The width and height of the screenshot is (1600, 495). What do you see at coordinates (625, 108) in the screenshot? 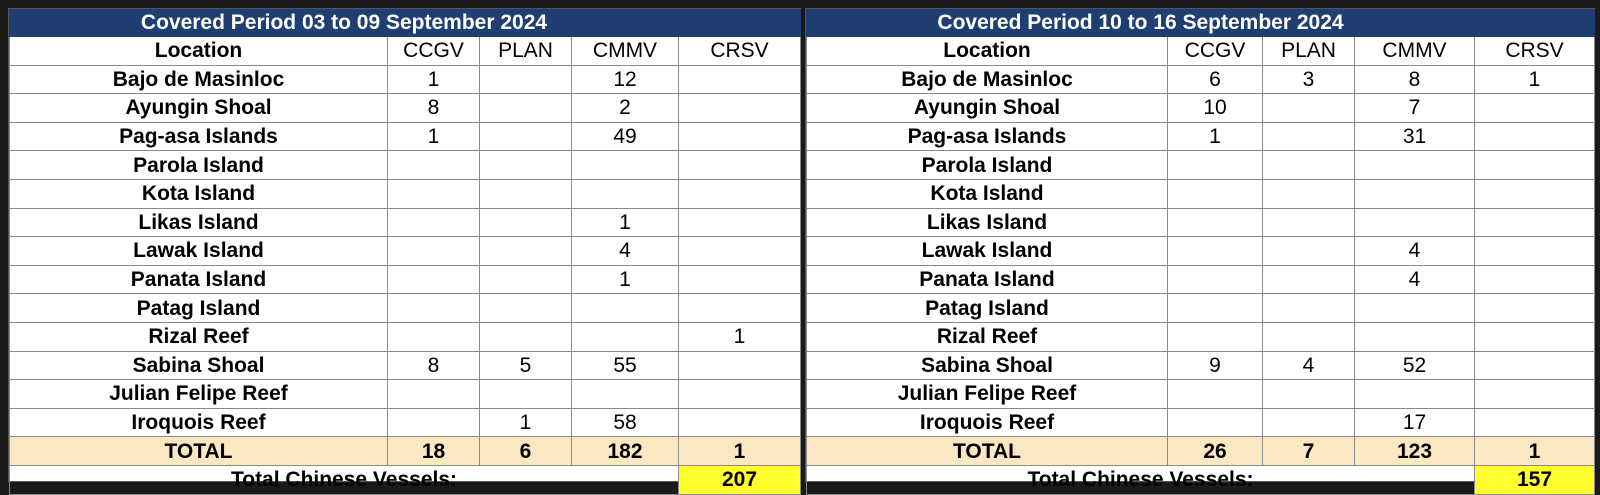
I see `count-cell-cmmv: 2` at bounding box center [625, 108].